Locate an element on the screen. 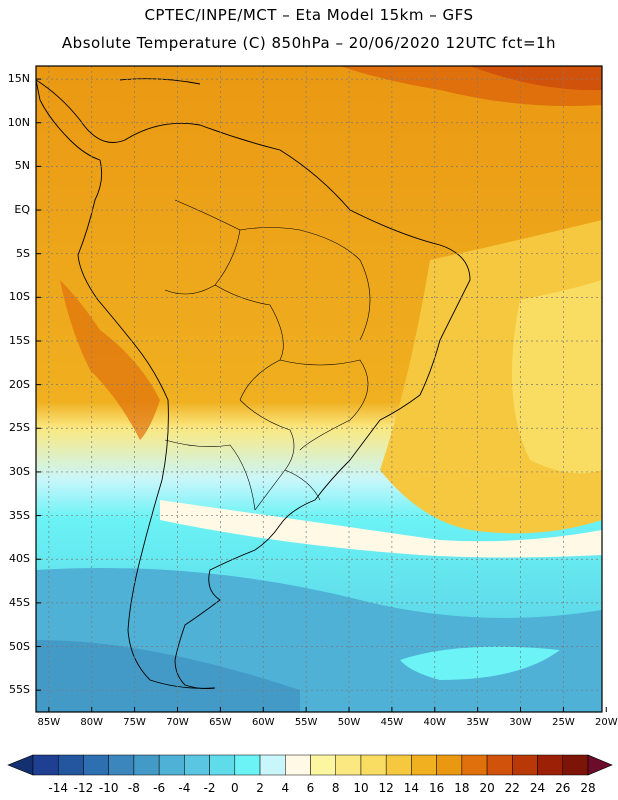 The height and width of the screenshot is (800, 618). colorbar-label: 16 is located at coordinates (436, 788).